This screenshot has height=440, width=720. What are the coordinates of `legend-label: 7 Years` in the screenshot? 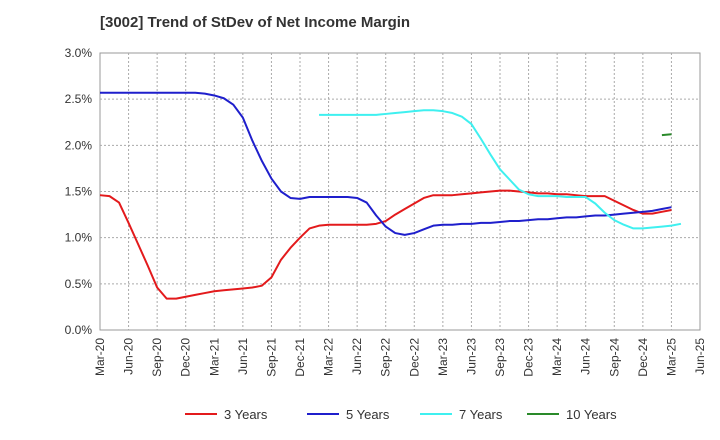 It's located at (481, 414).